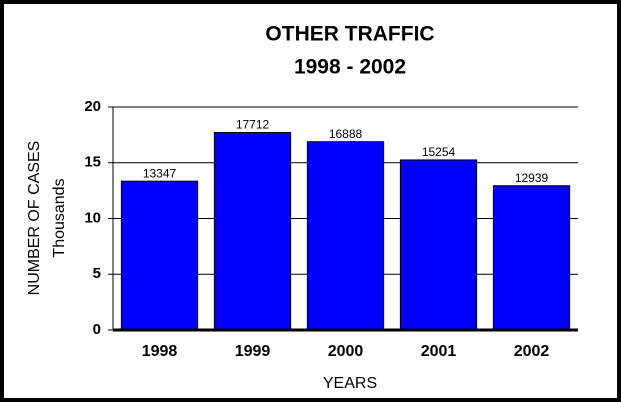 The width and height of the screenshot is (621, 402). I want to click on value-label: 15254, so click(439, 152).